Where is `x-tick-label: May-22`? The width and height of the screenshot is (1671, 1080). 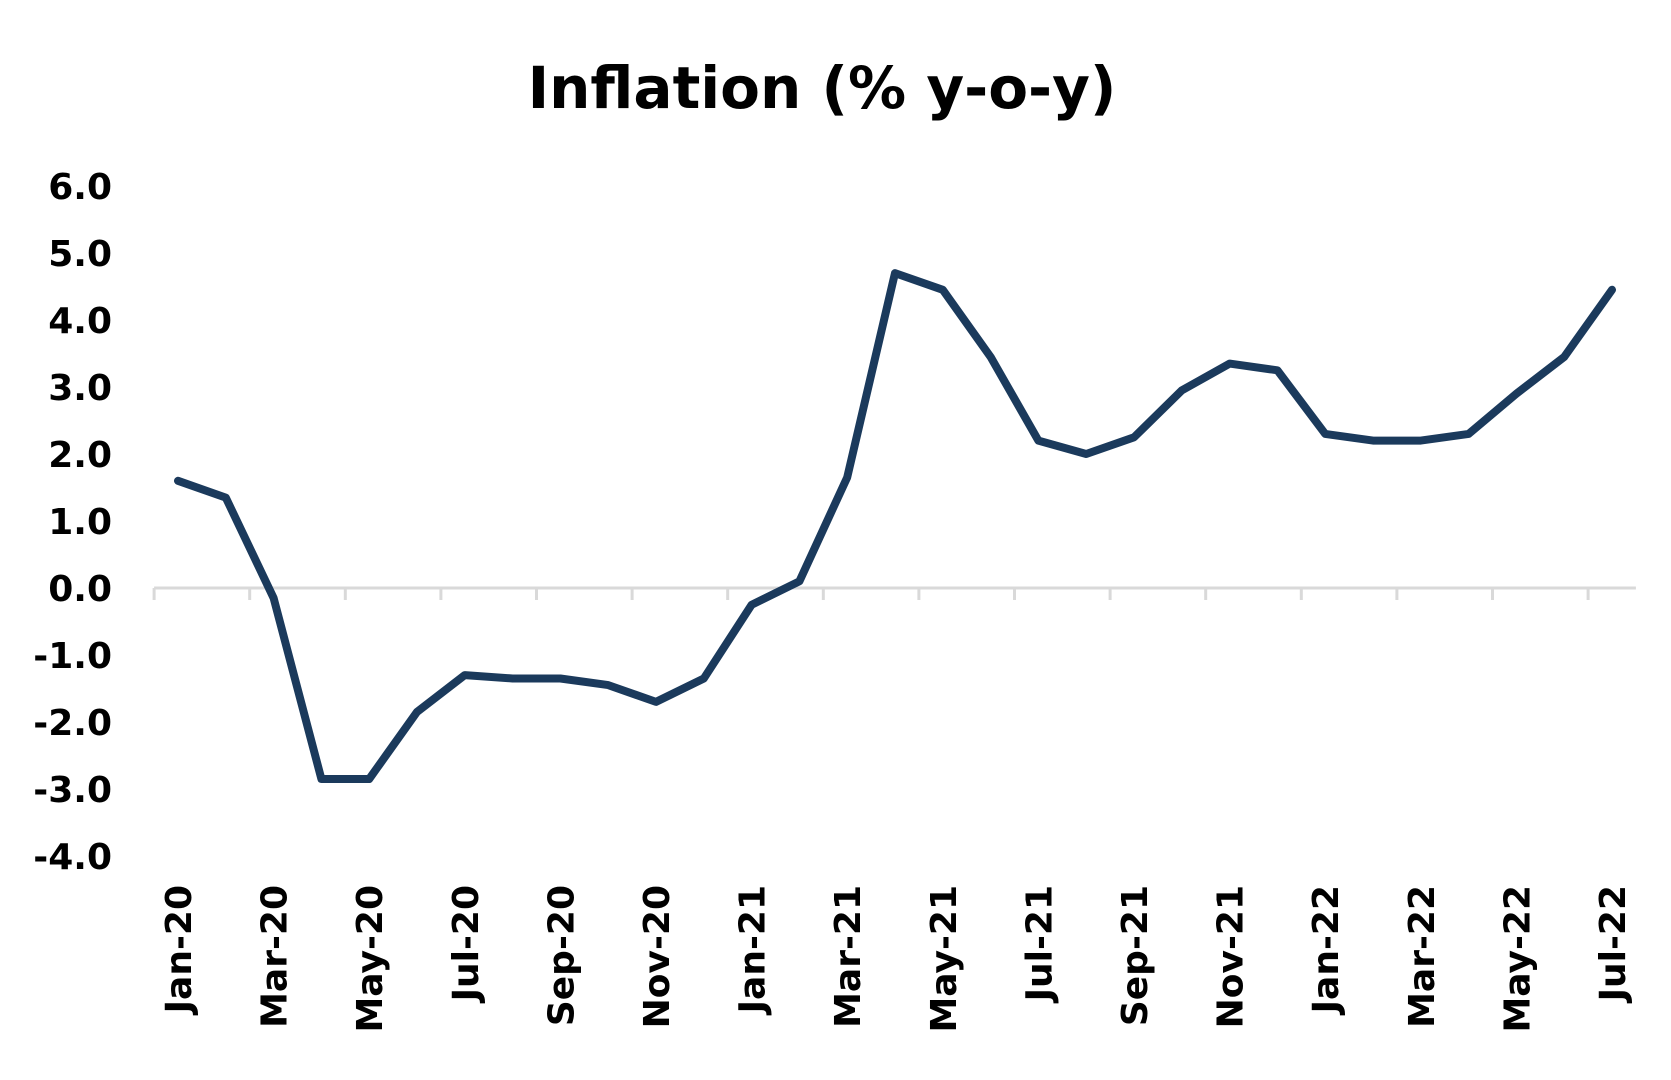
x-tick-label: May-22 is located at coordinates (1517, 959).